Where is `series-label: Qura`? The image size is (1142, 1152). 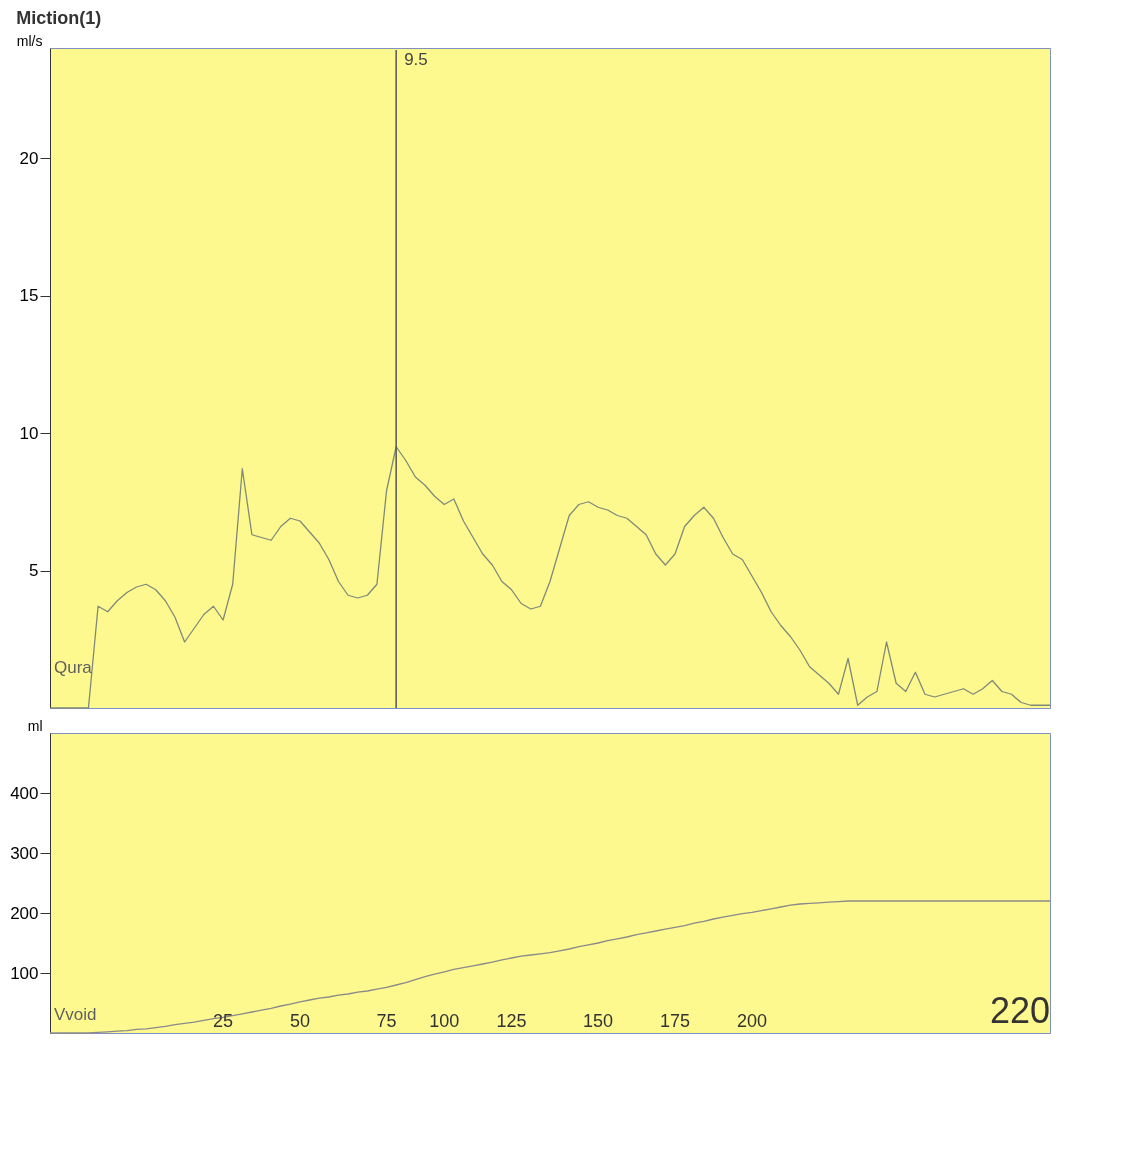 series-label: Qura is located at coordinates (73, 668).